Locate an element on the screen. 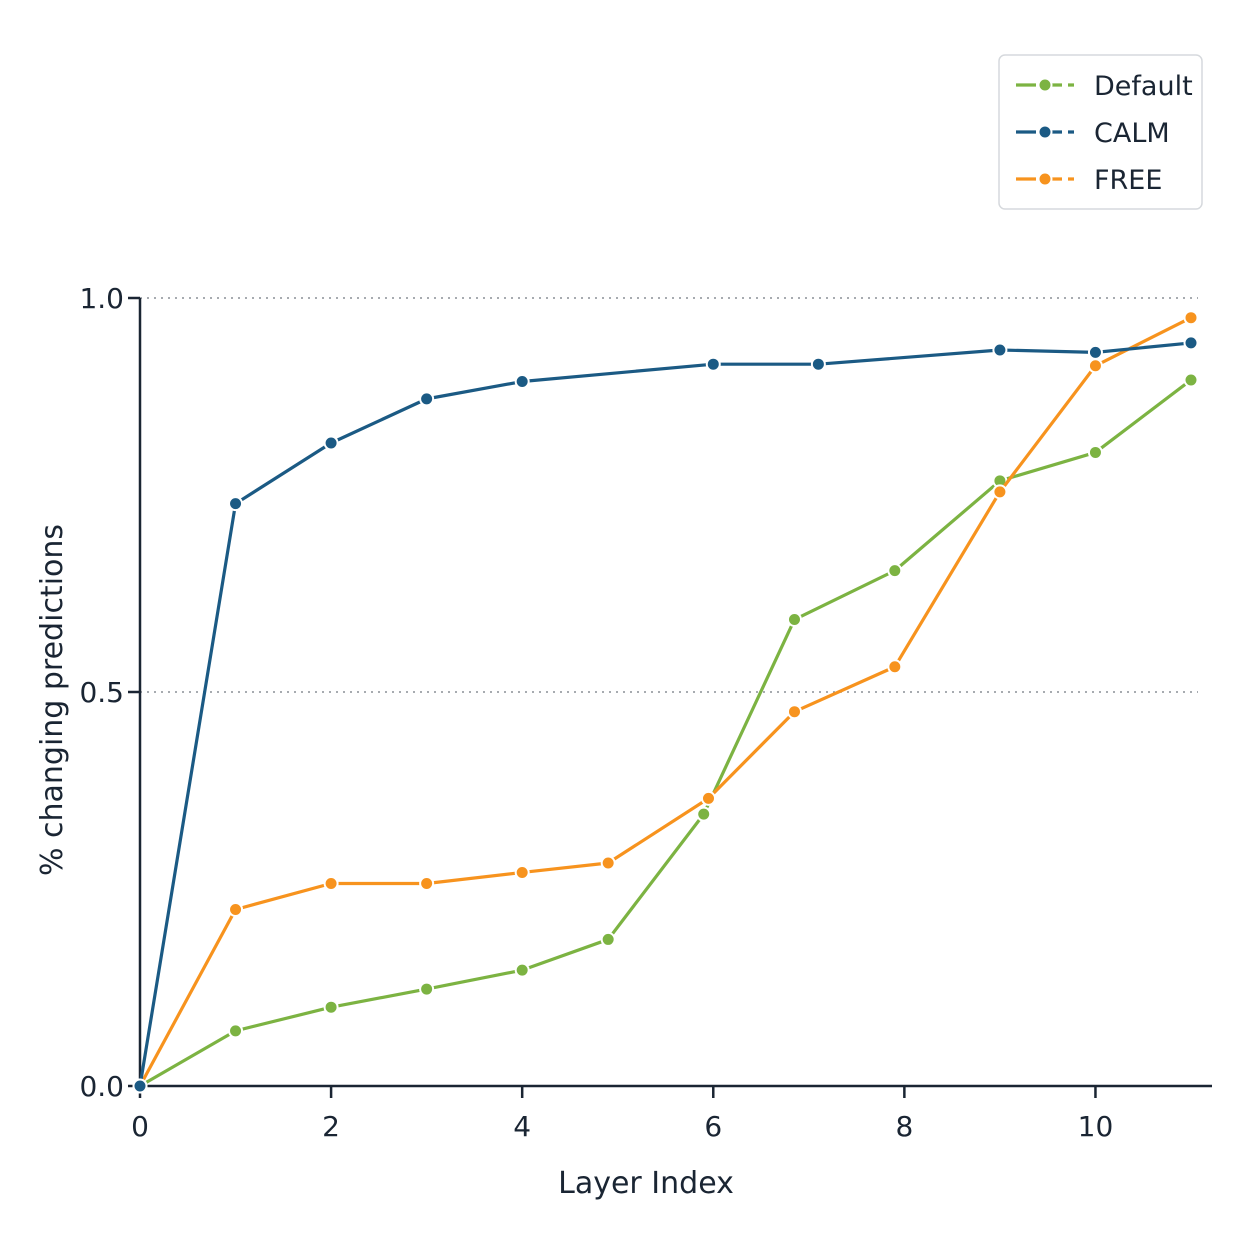 This screenshot has width=1254, height=1254. y-tick-label: 0.5 is located at coordinates (101, 692).